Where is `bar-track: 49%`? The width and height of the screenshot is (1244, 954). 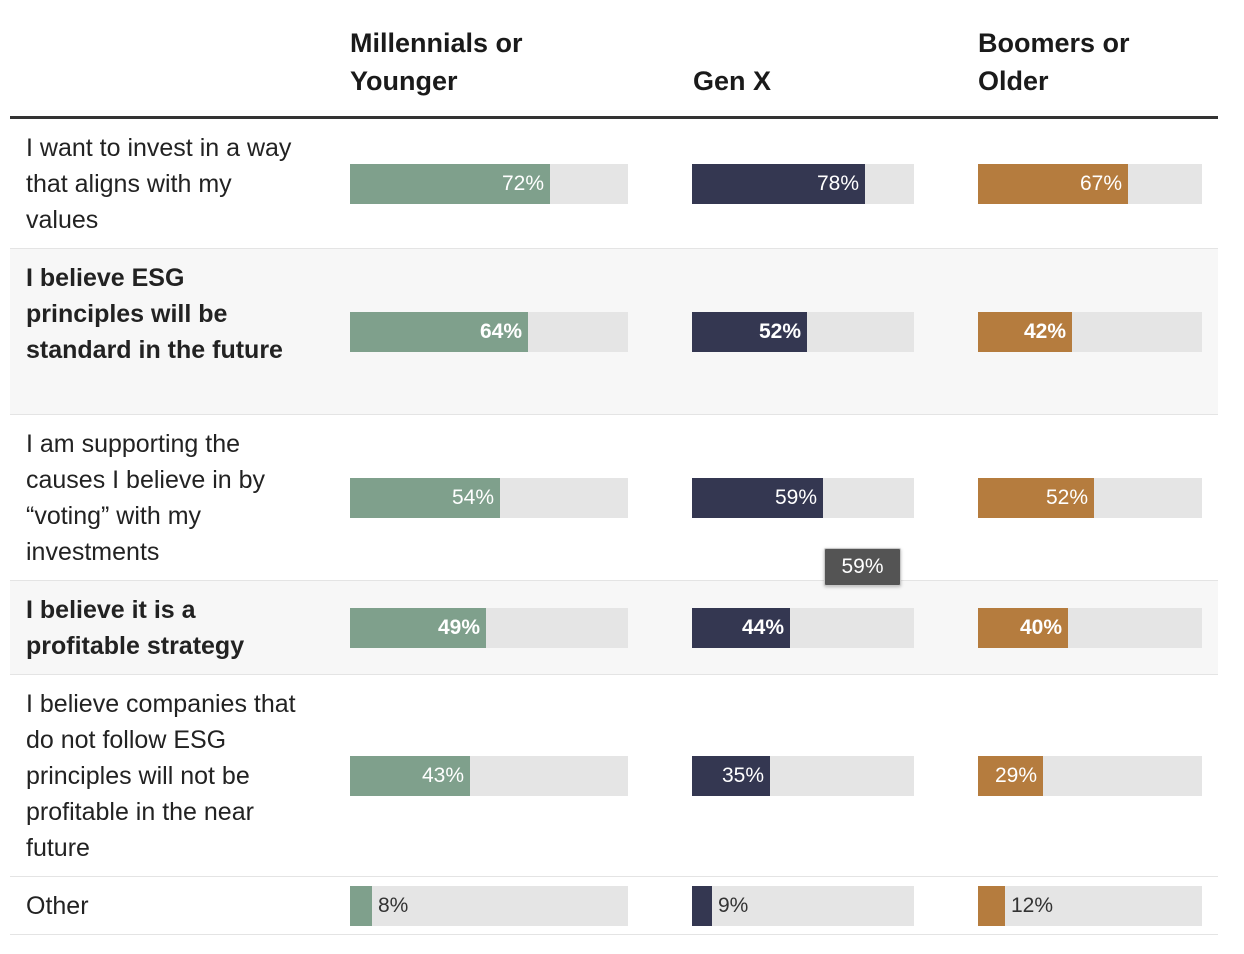 bar-track: 49% is located at coordinates (489, 628).